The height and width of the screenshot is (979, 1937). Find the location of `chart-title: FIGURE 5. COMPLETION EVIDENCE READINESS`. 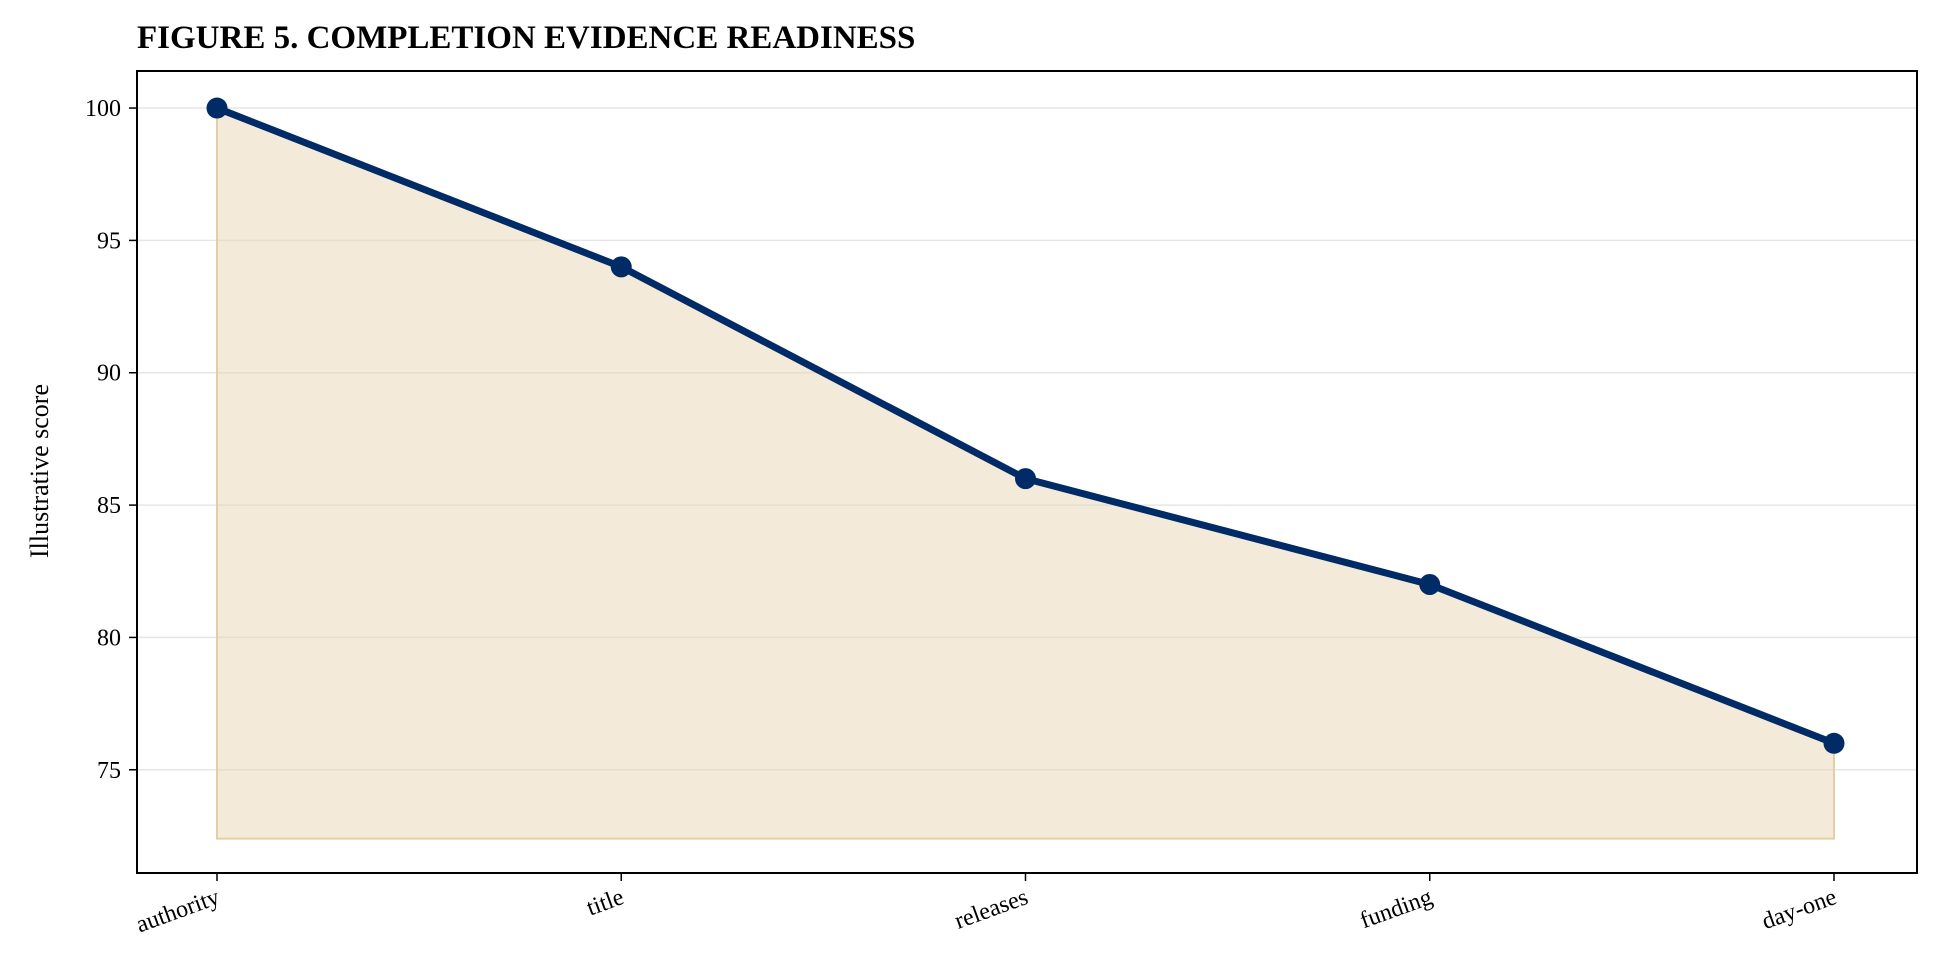

chart-title: FIGURE 5. COMPLETION EVIDENCE READINESS is located at coordinates (526, 38).